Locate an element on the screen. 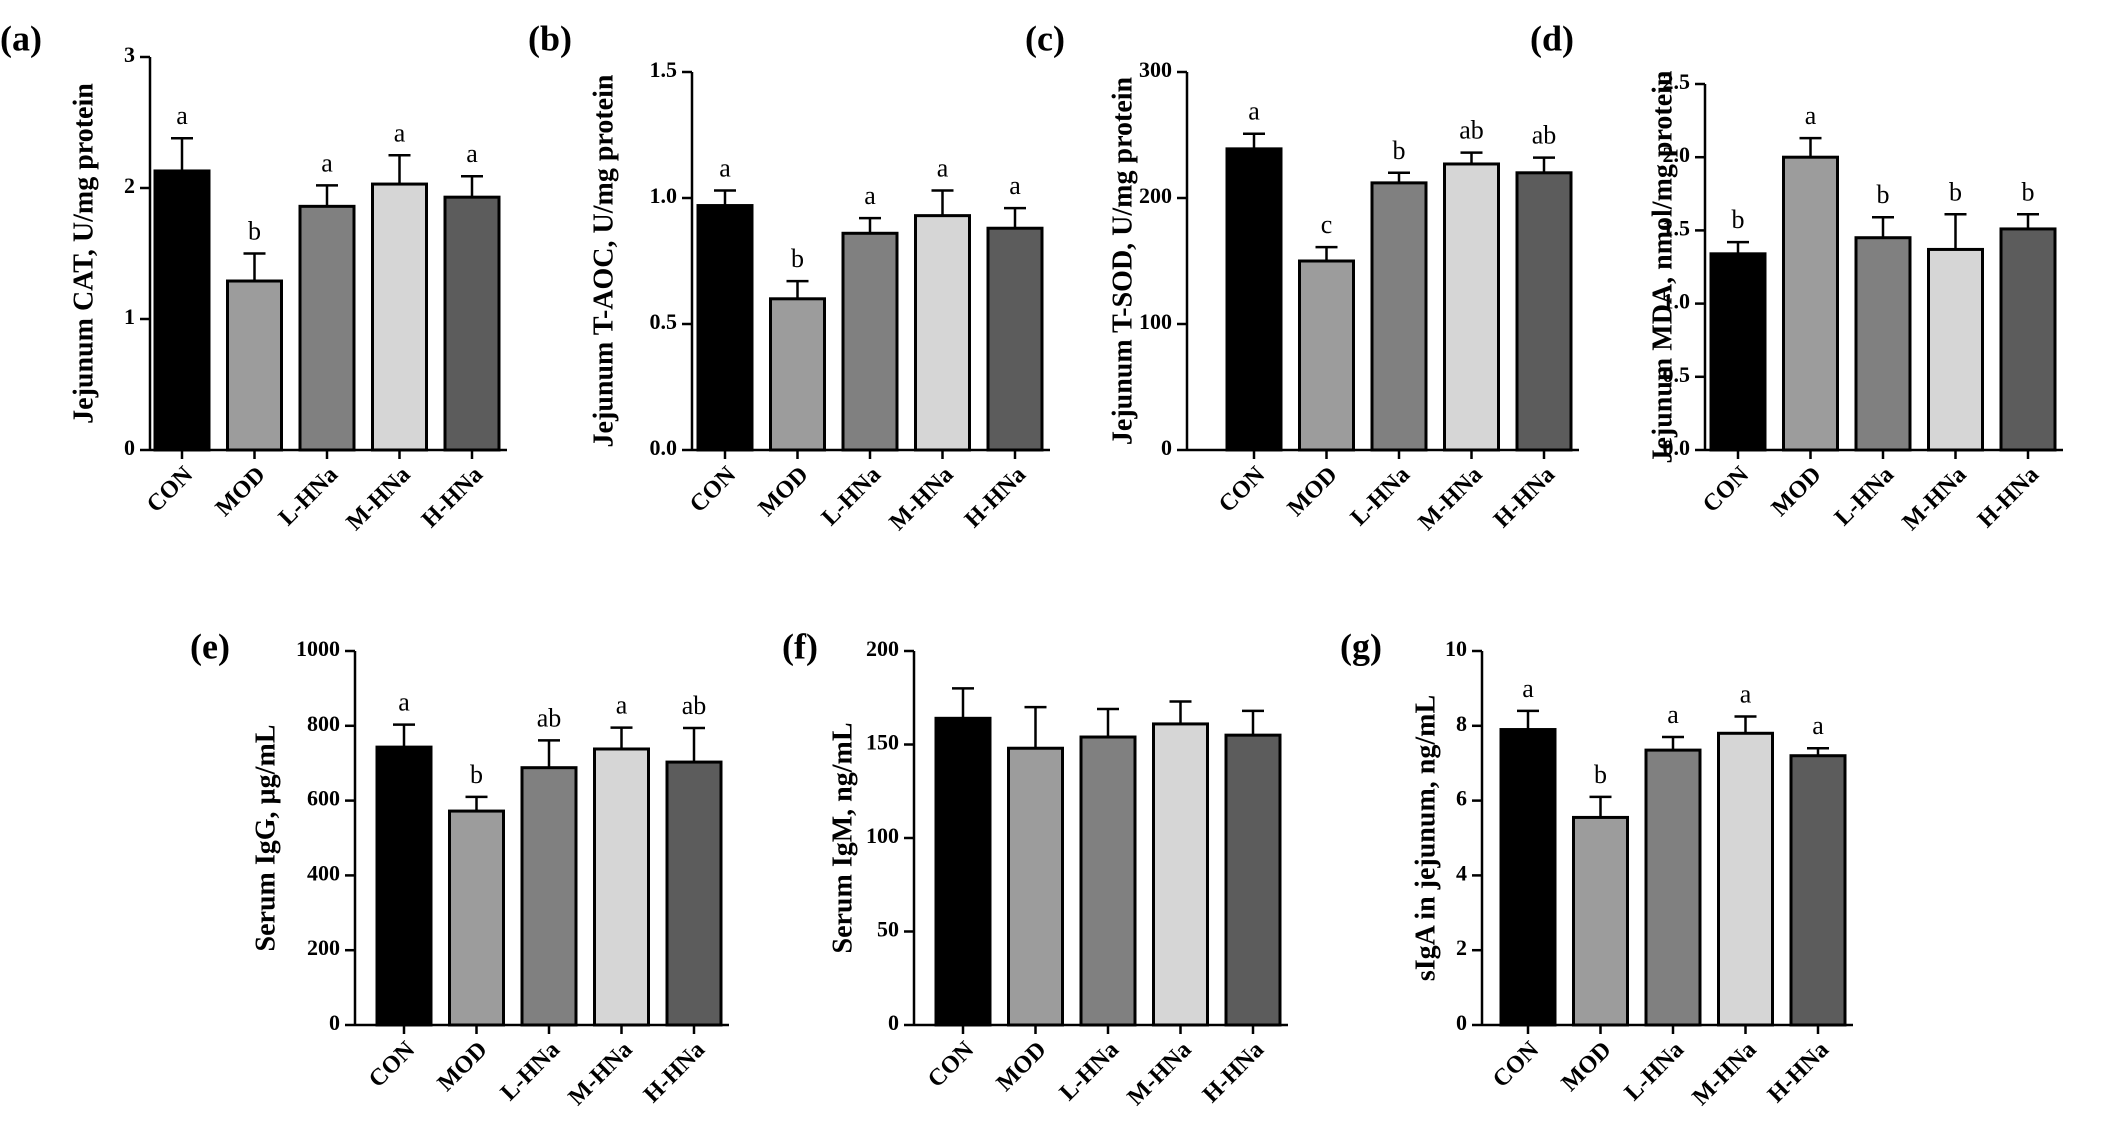 This screenshot has width=2128, height=1146. y-axis-label: Jejunum T-AOC, U/mg protein is located at coordinates (603, 260).